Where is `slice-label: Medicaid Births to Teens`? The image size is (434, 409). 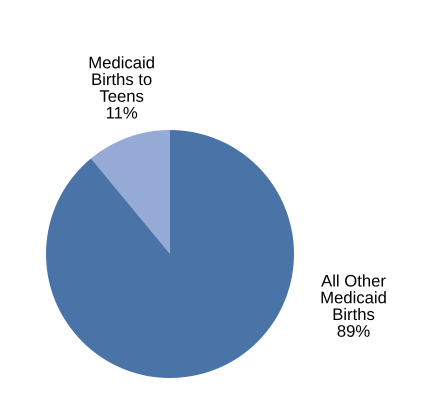 slice-label: Medicaid Births to Teens is located at coordinates (122, 79).